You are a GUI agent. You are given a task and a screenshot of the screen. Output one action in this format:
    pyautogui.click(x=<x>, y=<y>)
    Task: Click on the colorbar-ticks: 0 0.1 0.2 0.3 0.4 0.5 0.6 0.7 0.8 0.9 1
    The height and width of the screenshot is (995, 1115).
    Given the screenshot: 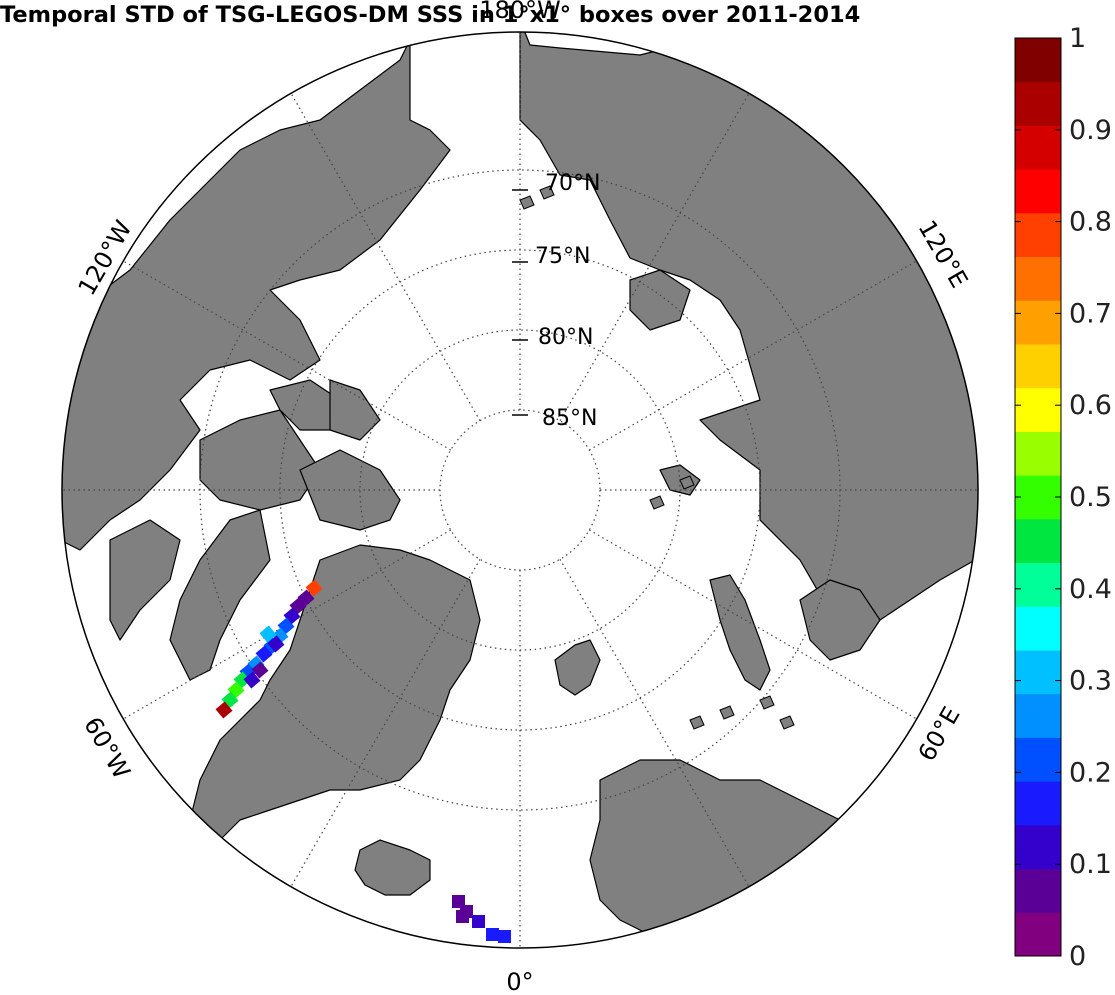 What is the action you would take?
    pyautogui.click(x=1063, y=497)
    